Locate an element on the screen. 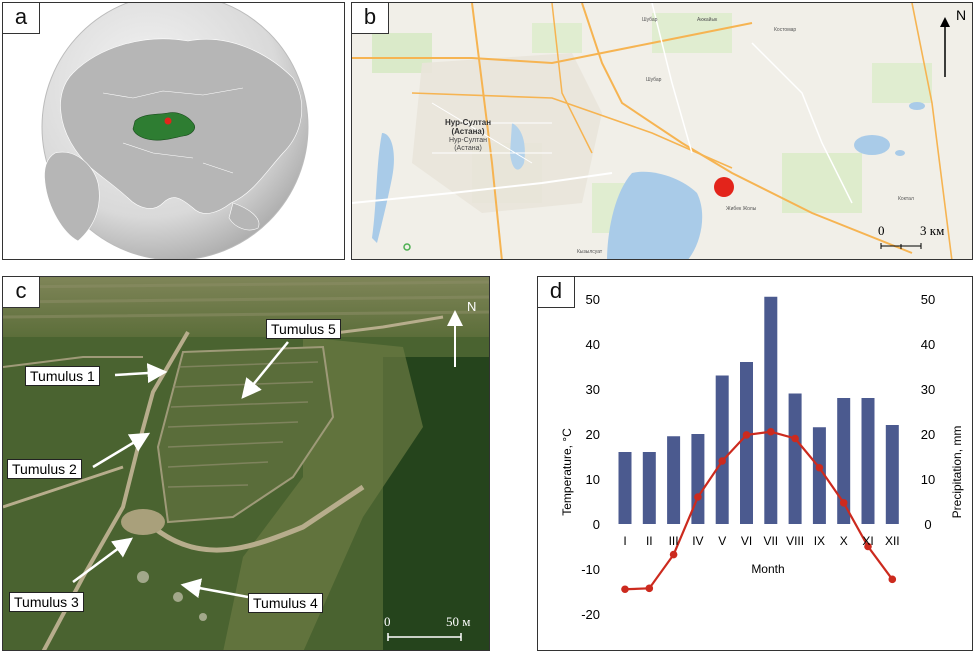 This screenshot has height=653, width=975. scale-value-sat: 50 м is located at coordinates (458, 621).